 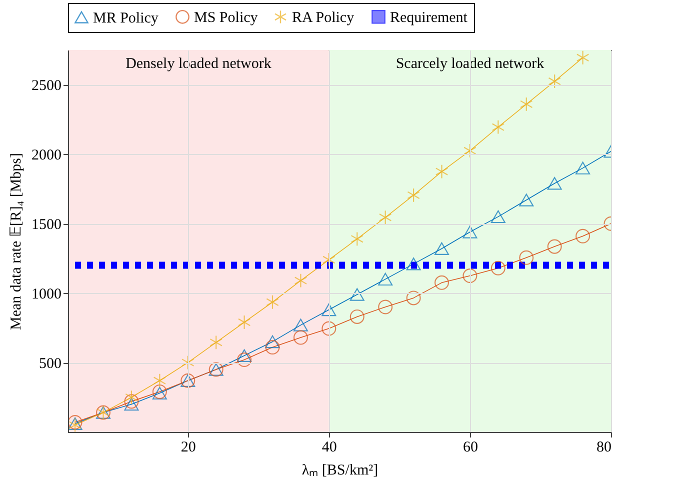 I want to click on x-tick-label: 20, so click(x=188, y=448).